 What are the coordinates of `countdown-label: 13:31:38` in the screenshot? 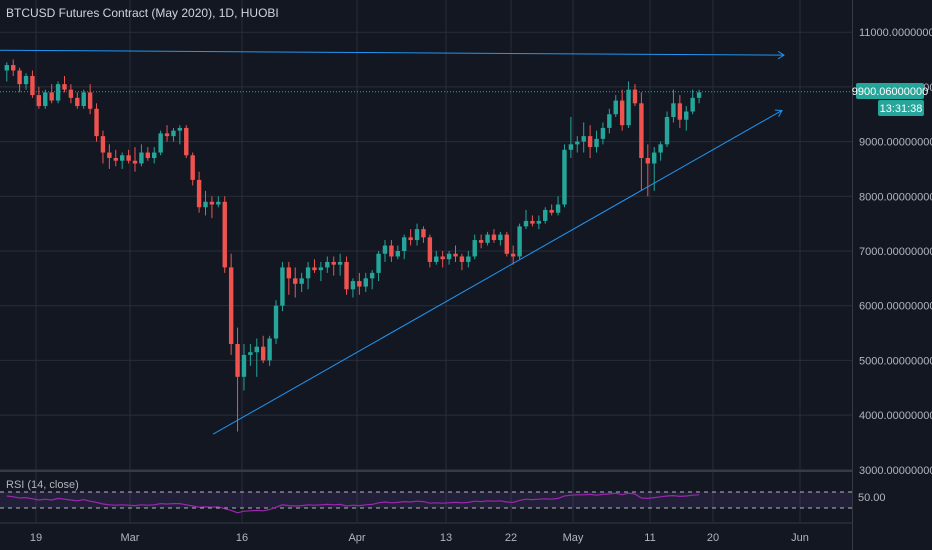 It's located at (901, 109).